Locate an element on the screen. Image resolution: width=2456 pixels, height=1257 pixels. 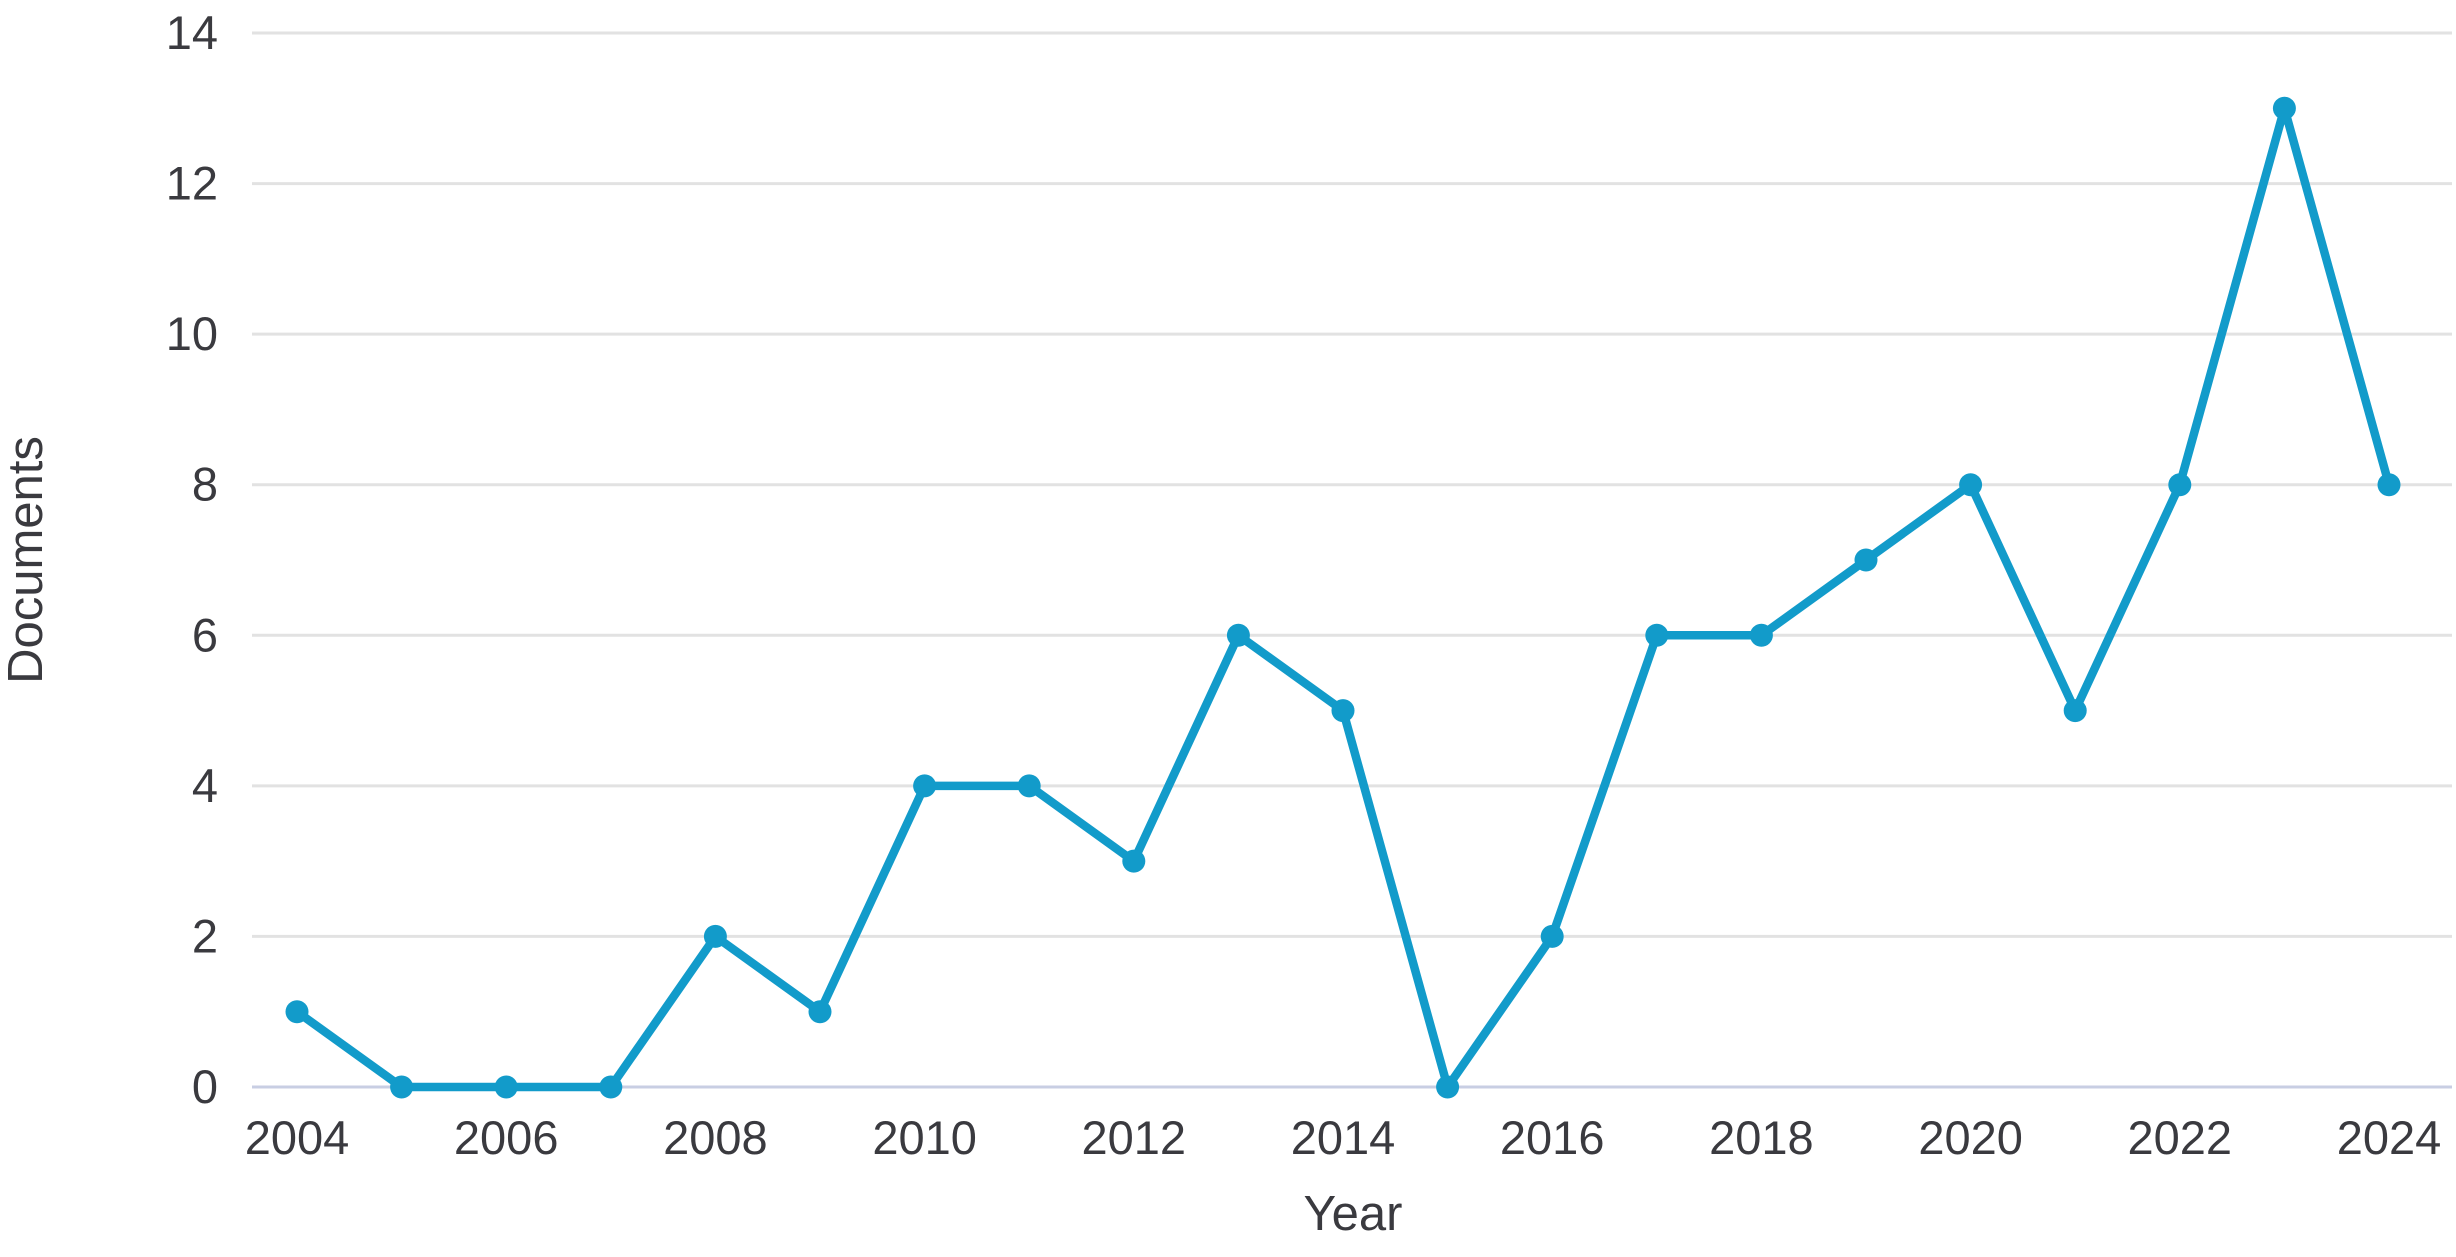
y-tick-label-8: 8 is located at coordinates (205, 484).